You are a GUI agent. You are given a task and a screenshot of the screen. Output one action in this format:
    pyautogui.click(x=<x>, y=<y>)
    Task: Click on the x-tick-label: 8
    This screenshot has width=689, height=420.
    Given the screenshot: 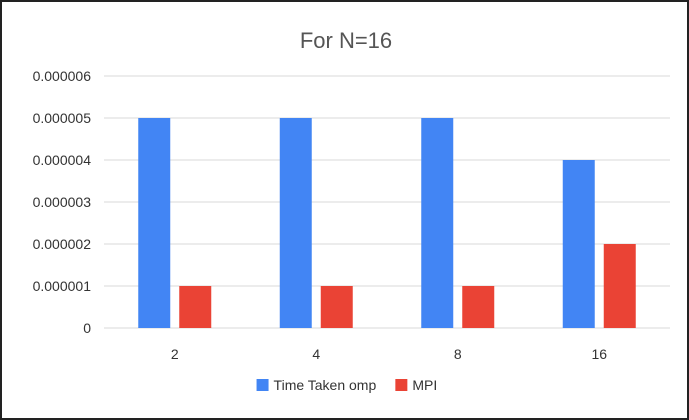 What is the action you would take?
    pyautogui.click(x=458, y=354)
    